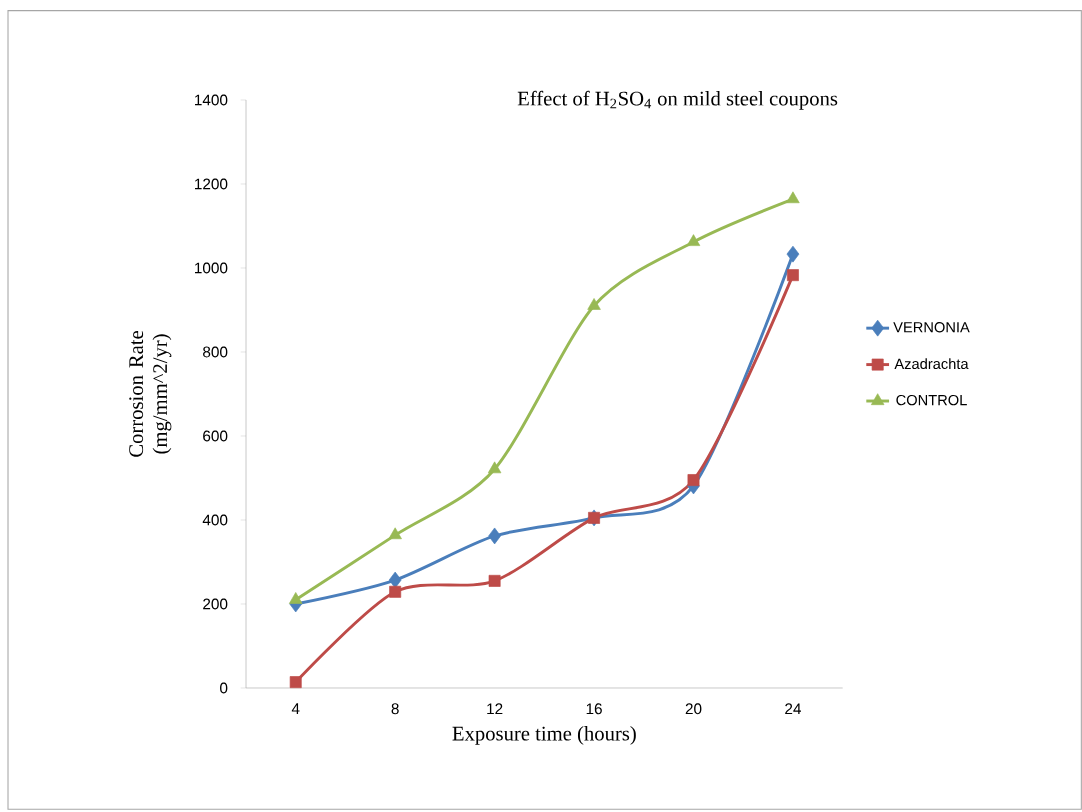 The height and width of the screenshot is (812, 1082). What do you see at coordinates (295, 708) in the screenshot?
I see `x-tick-label: 4` at bounding box center [295, 708].